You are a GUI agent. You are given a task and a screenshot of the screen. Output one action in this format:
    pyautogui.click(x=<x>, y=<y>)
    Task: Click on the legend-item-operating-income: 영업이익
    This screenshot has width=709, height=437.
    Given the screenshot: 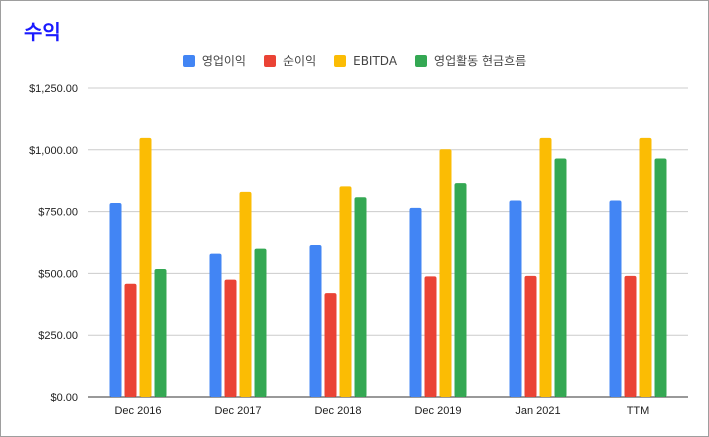 What is the action you would take?
    pyautogui.click(x=214, y=60)
    